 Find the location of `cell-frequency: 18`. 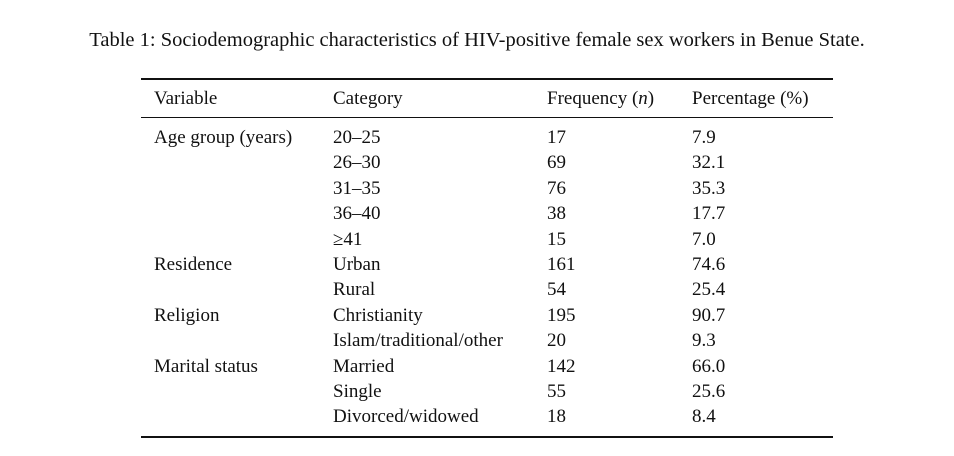

cell-frequency: 18 is located at coordinates (556, 417).